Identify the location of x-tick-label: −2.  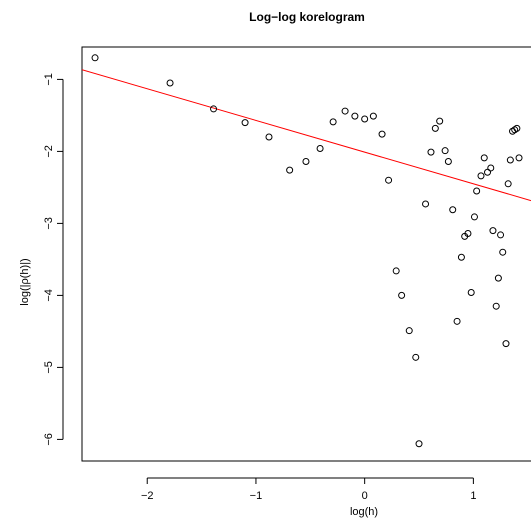
(147, 496).